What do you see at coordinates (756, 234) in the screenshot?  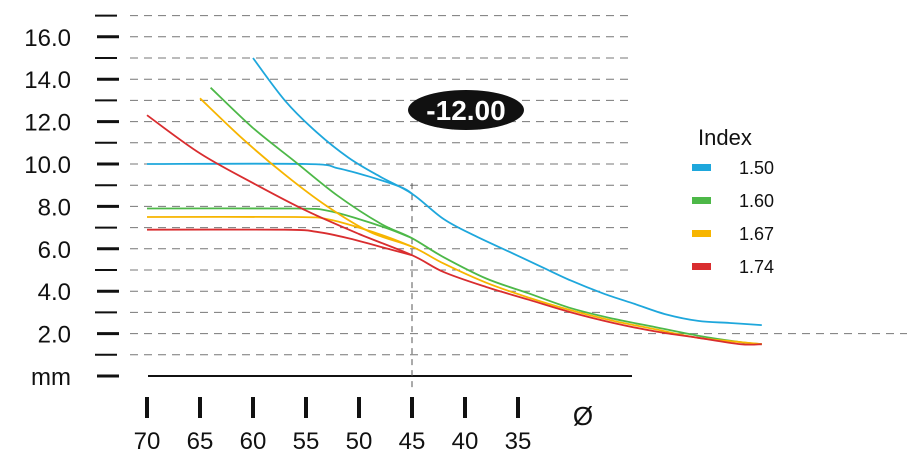 I see `legend-label-1.67: 1.67` at bounding box center [756, 234].